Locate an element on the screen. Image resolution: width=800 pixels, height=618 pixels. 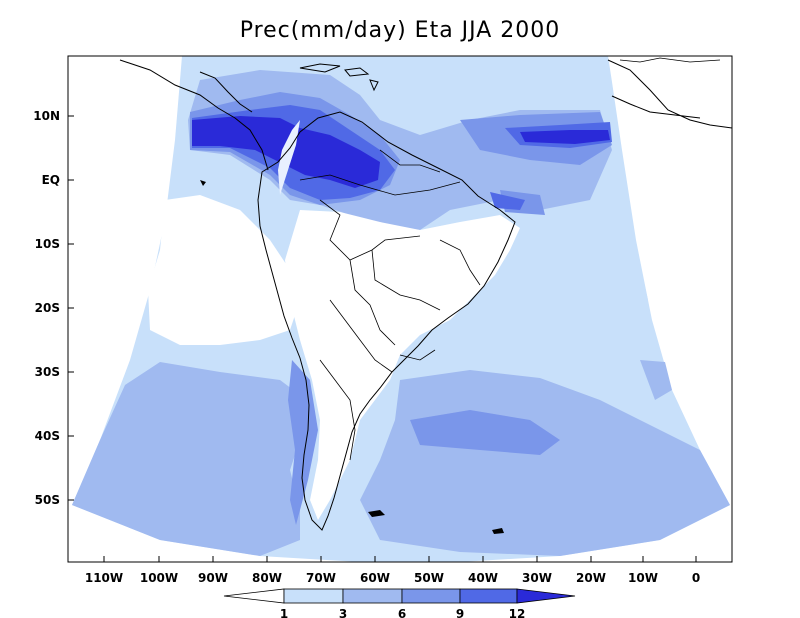
lat-label: 30S is located at coordinates (47, 372).